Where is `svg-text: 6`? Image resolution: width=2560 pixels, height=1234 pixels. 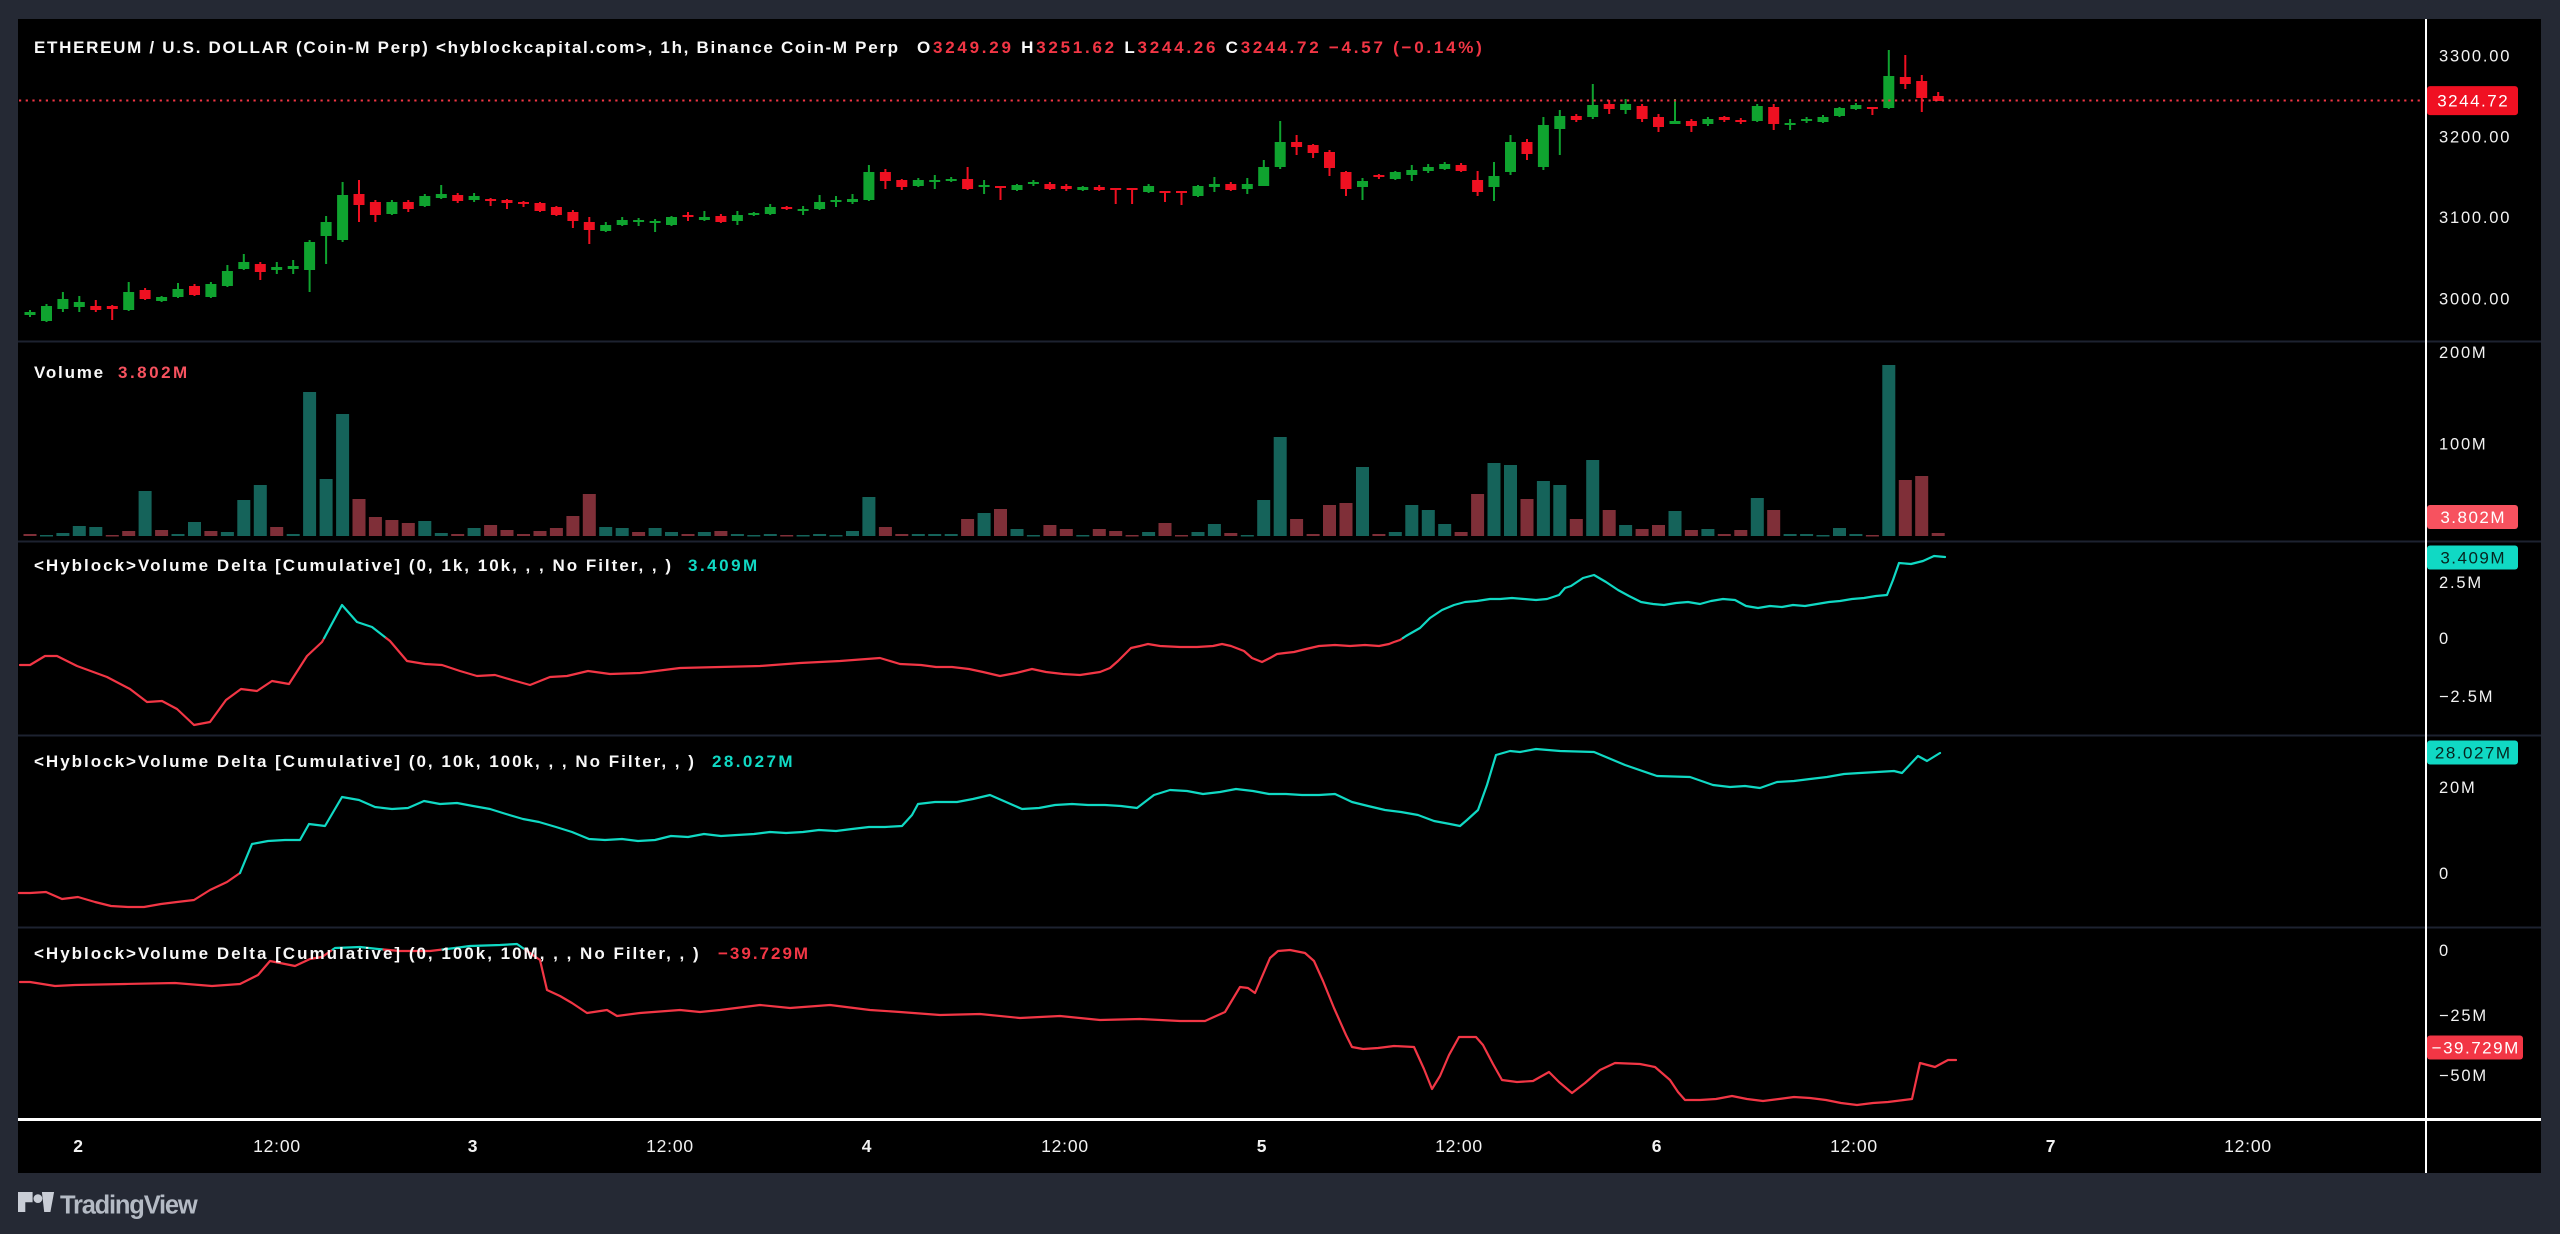
svg-text: 6 is located at coordinates (1657, 1146).